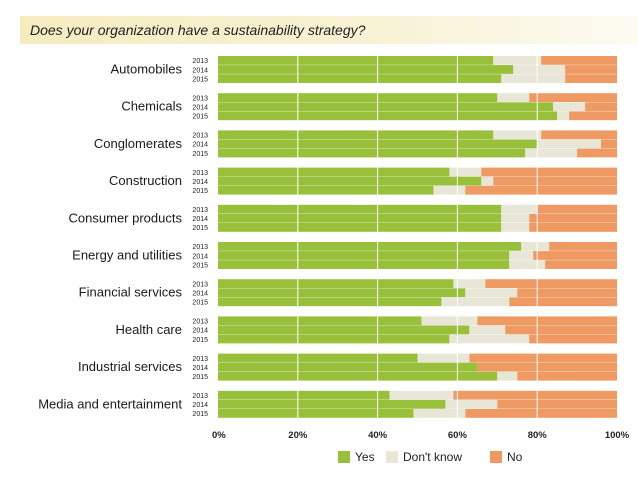  Describe the element at coordinates (127, 255) in the screenshot. I see `category-label: Energy and utilities` at that location.